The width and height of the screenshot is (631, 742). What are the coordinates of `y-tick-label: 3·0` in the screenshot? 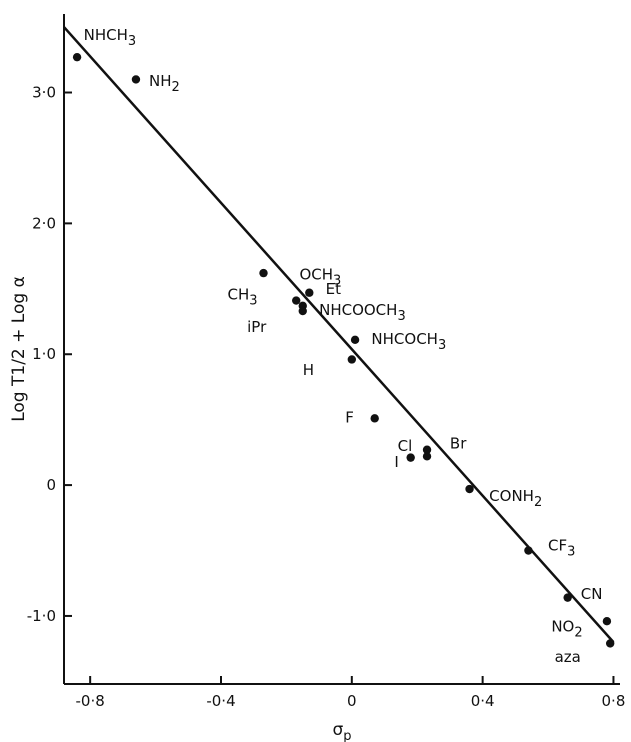 It's located at (44, 93).